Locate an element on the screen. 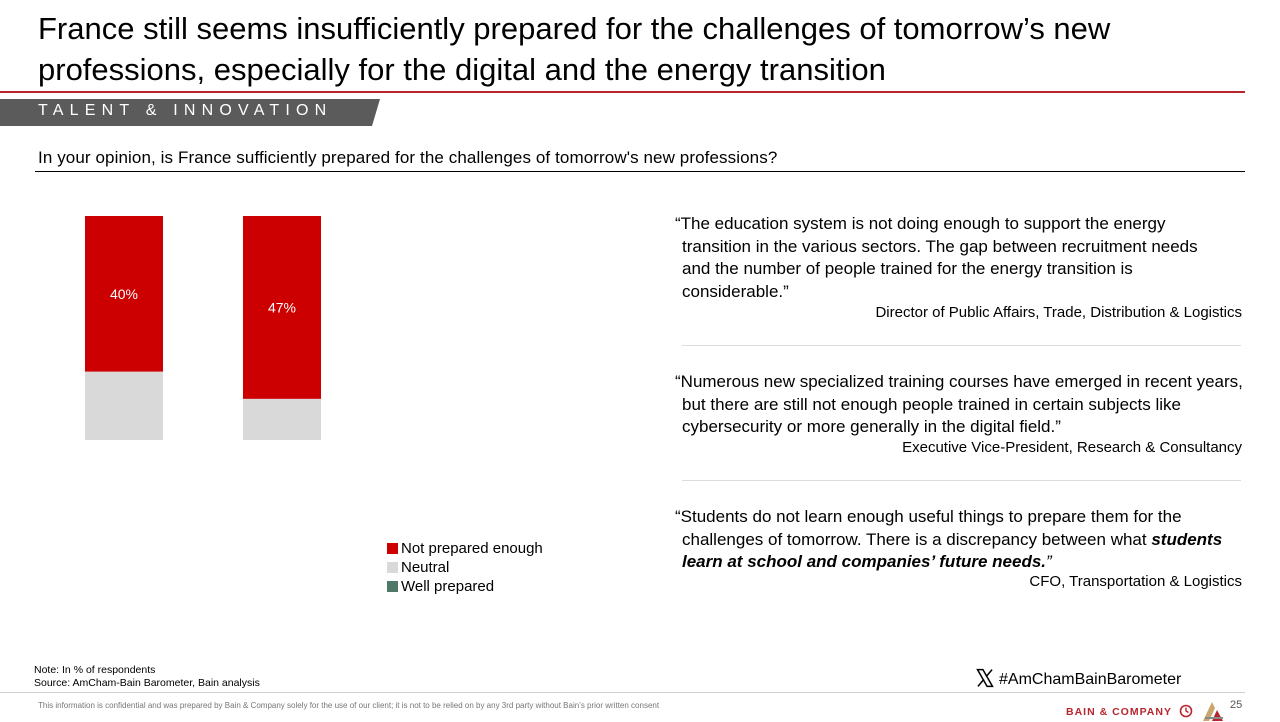 This screenshot has width=1280, height=722. section-label: TALENT & INNOVATION is located at coordinates (185, 110).